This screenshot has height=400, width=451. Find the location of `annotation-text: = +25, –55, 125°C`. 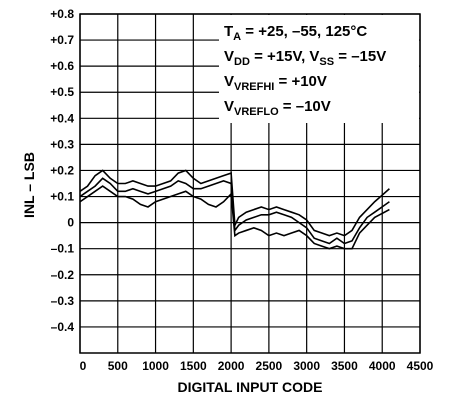

annotation-text: = +25, –55, 125°C is located at coordinates (304, 31).